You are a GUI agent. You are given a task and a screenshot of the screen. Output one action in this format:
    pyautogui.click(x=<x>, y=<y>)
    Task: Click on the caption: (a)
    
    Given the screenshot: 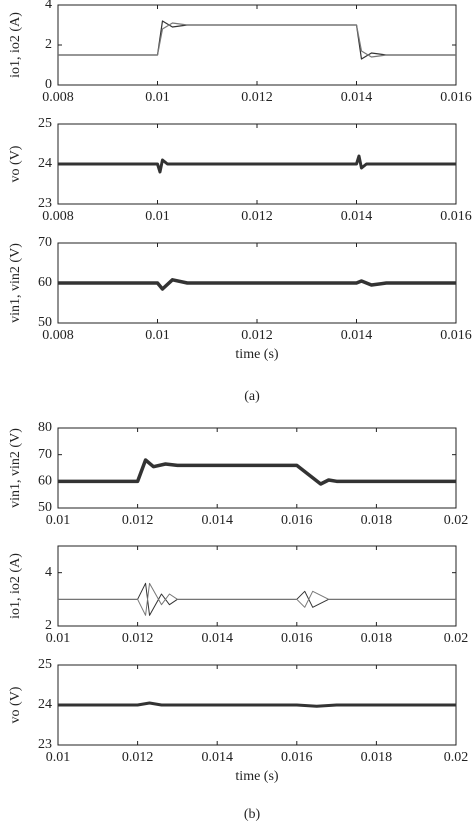 What is the action you would take?
    pyautogui.click(x=252, y=396)
    